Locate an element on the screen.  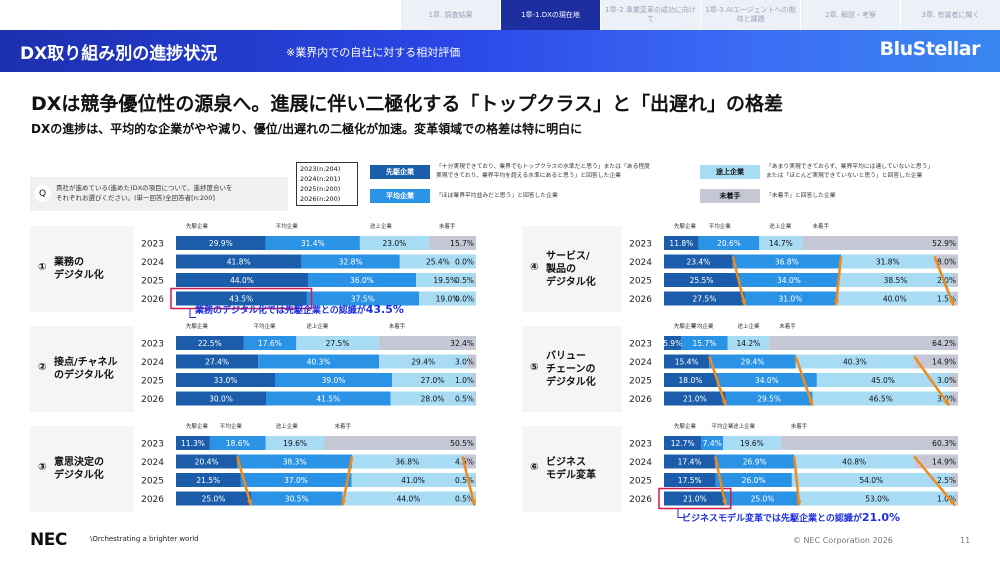
legend-average: 平均企業 is located at coordinates (400, 196).